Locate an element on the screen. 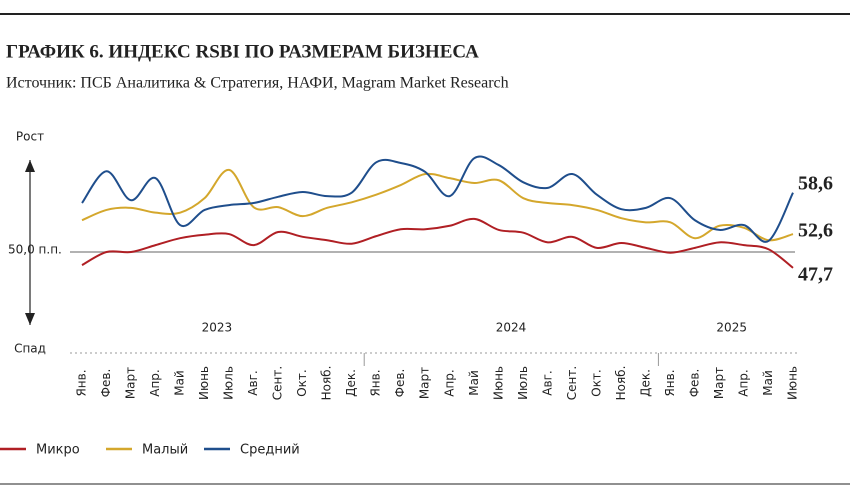 This screenshot has width=850, height=498. year-label: 2023 is located at coordinates (217, 328).